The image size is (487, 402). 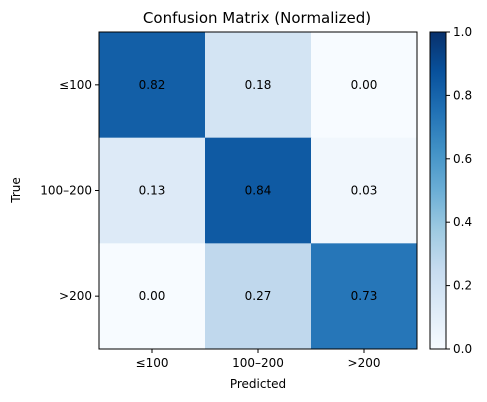 What do you see at coordinates (257, 18) in the screenshot?
I see `chart-title: Confusion Matrix (Normalized)` at bounding box center [257, 18].